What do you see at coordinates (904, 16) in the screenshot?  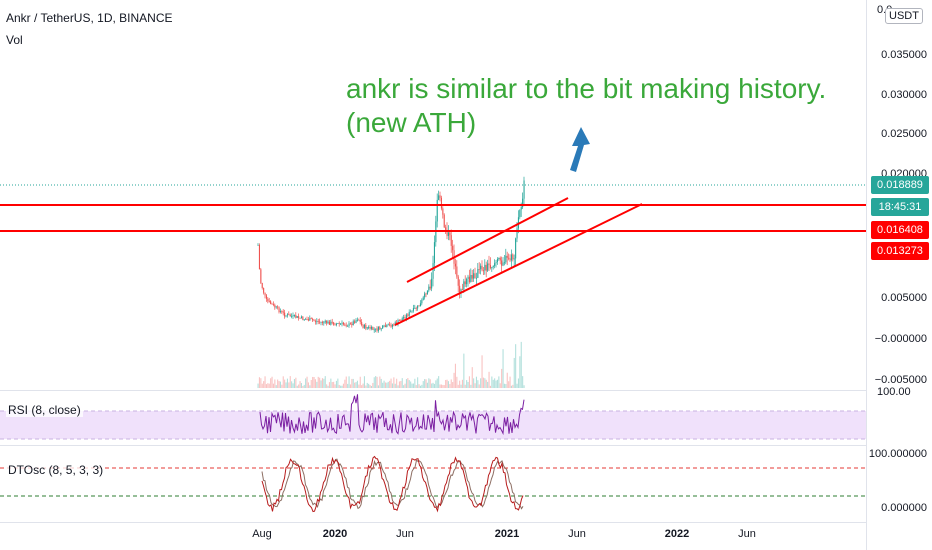 I see `currency-button: USDT` at bounding box center [904, 16].